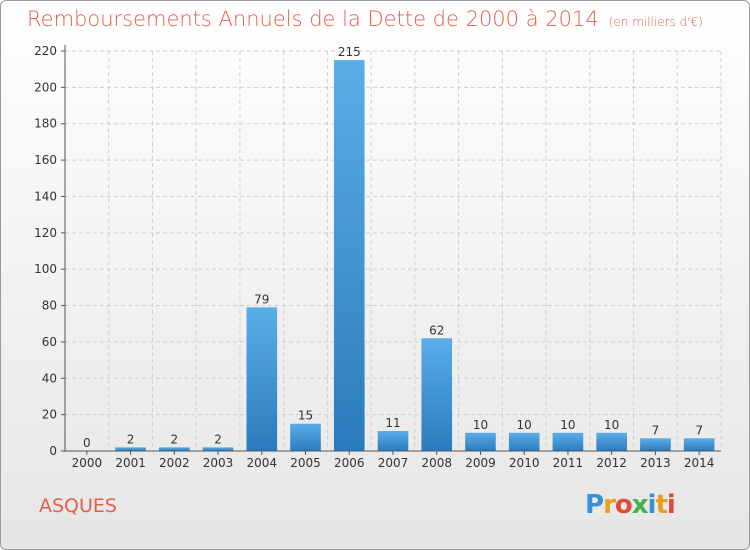 The height and width of the screenshot is (550, 750). I want to click on value-label-2004: 79, so click(261, 299).